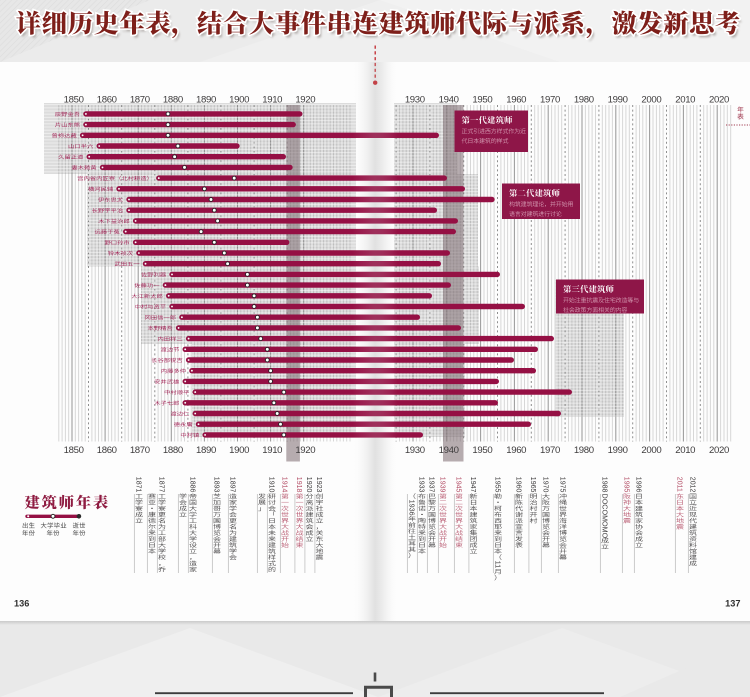  Describe the element at coordinates (472, 485) in the screenshot. I see `svg-text: 1947` at that location.